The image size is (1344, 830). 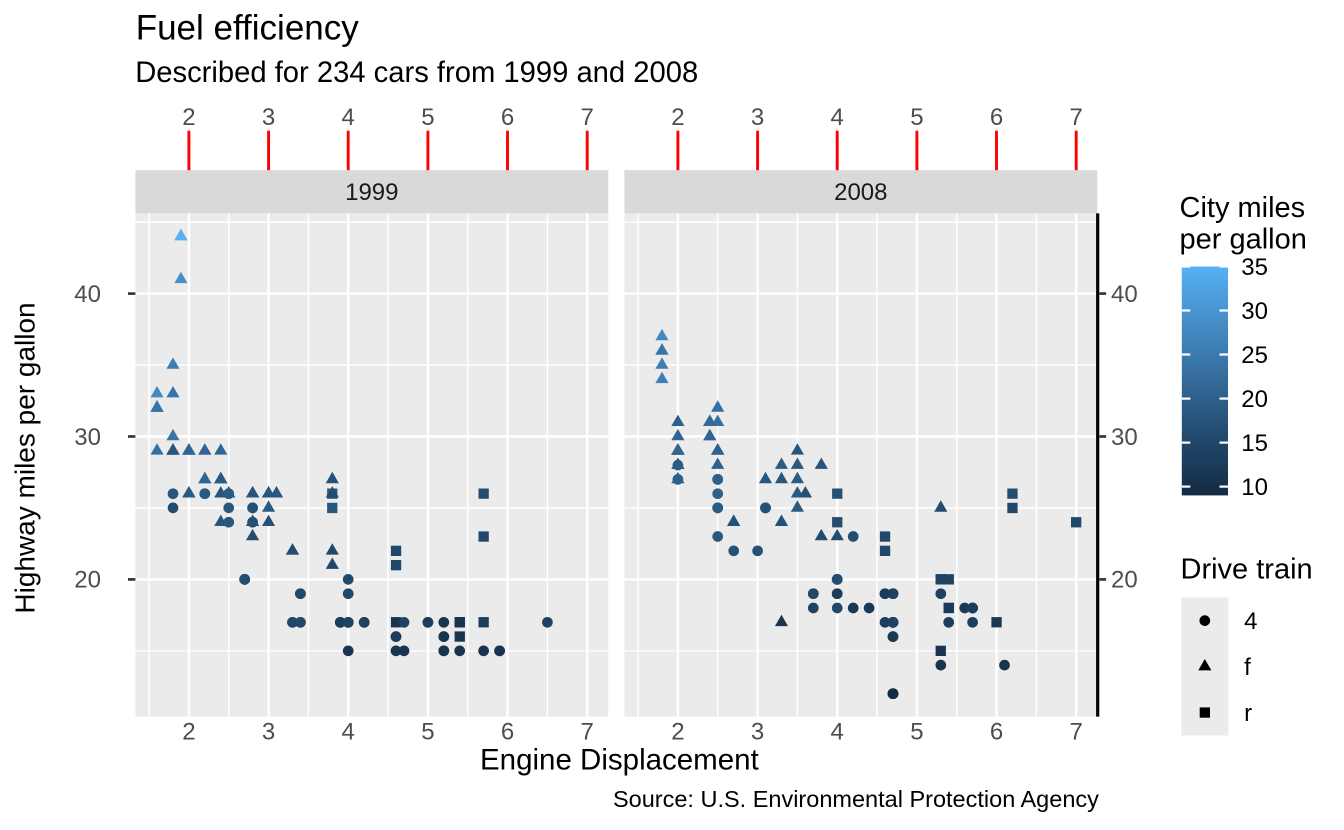 I want to click on svg-text: 2008, so click(x=860, y=192).